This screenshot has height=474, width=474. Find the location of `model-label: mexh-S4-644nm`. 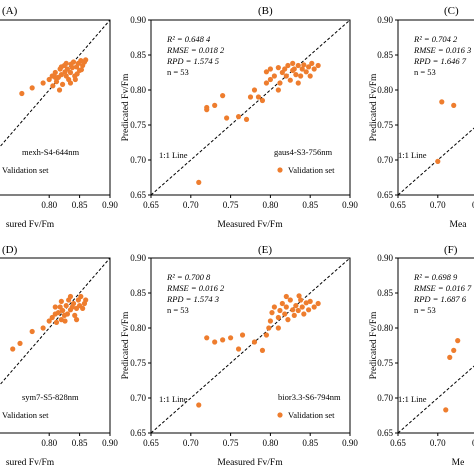

model-label: mexh-S4-644nm is located at coordinates (51, 152).